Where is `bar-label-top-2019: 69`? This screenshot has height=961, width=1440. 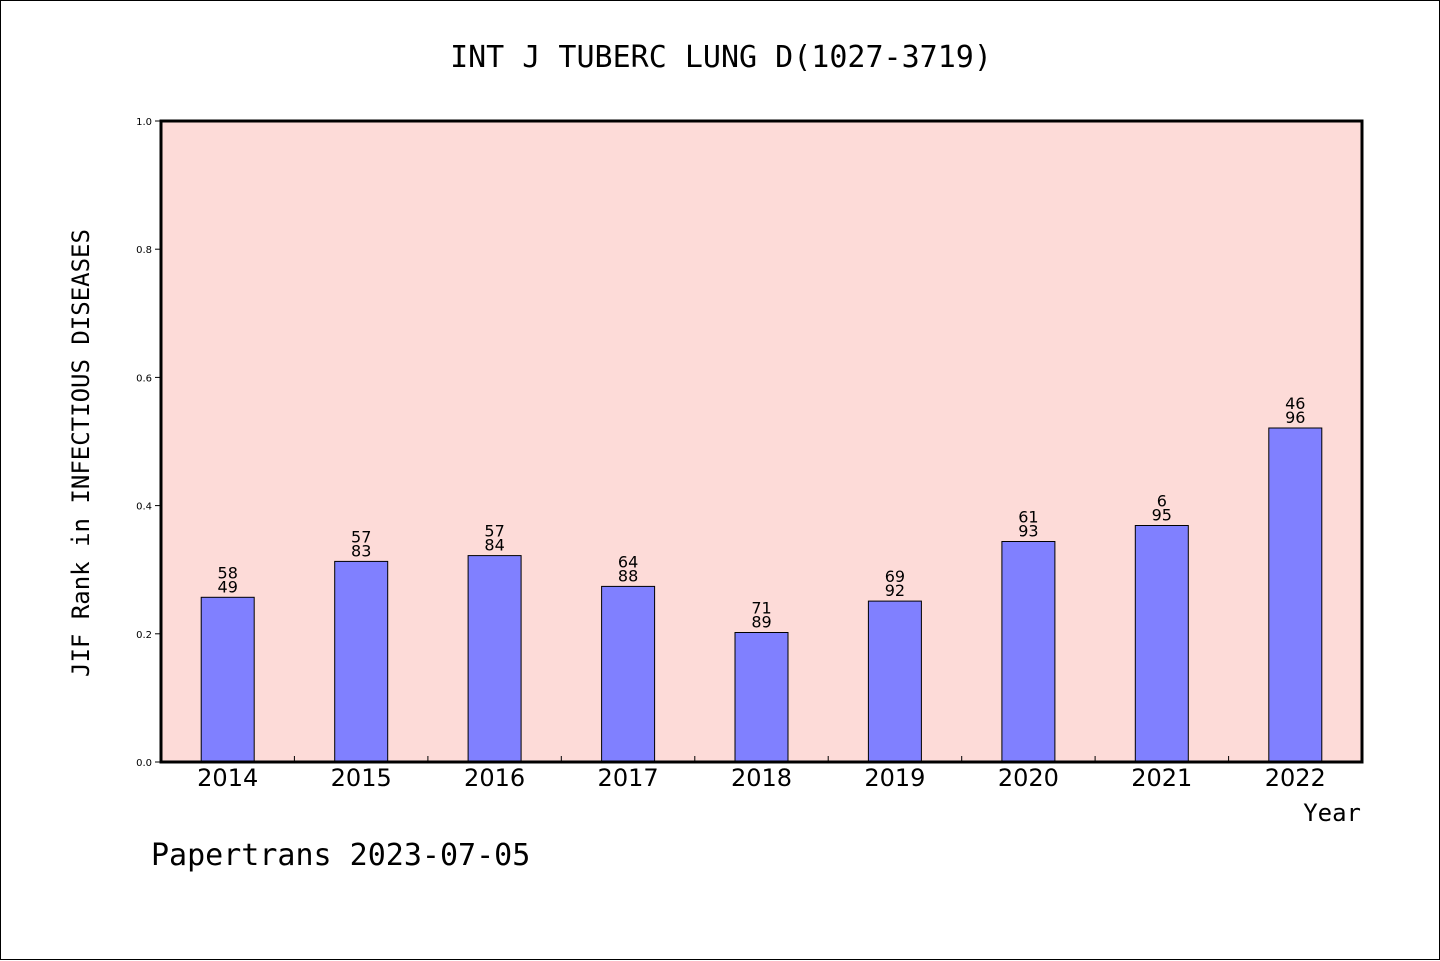 bar-label-top-2019: 69 is located at coordinates (895, 576).